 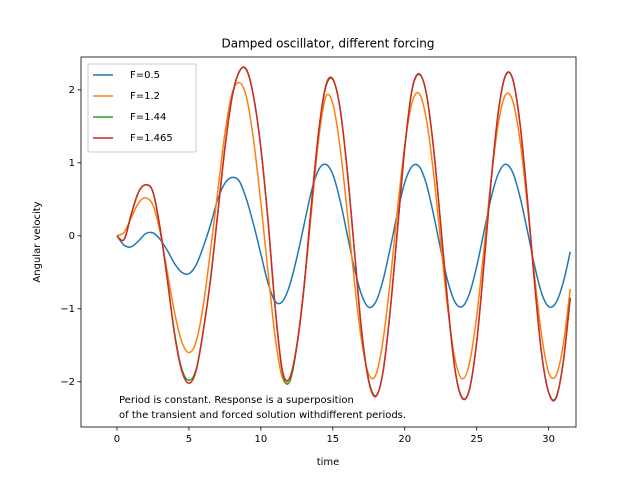 I want to click on y-tick-label: −1, so click(x=67, y=309).